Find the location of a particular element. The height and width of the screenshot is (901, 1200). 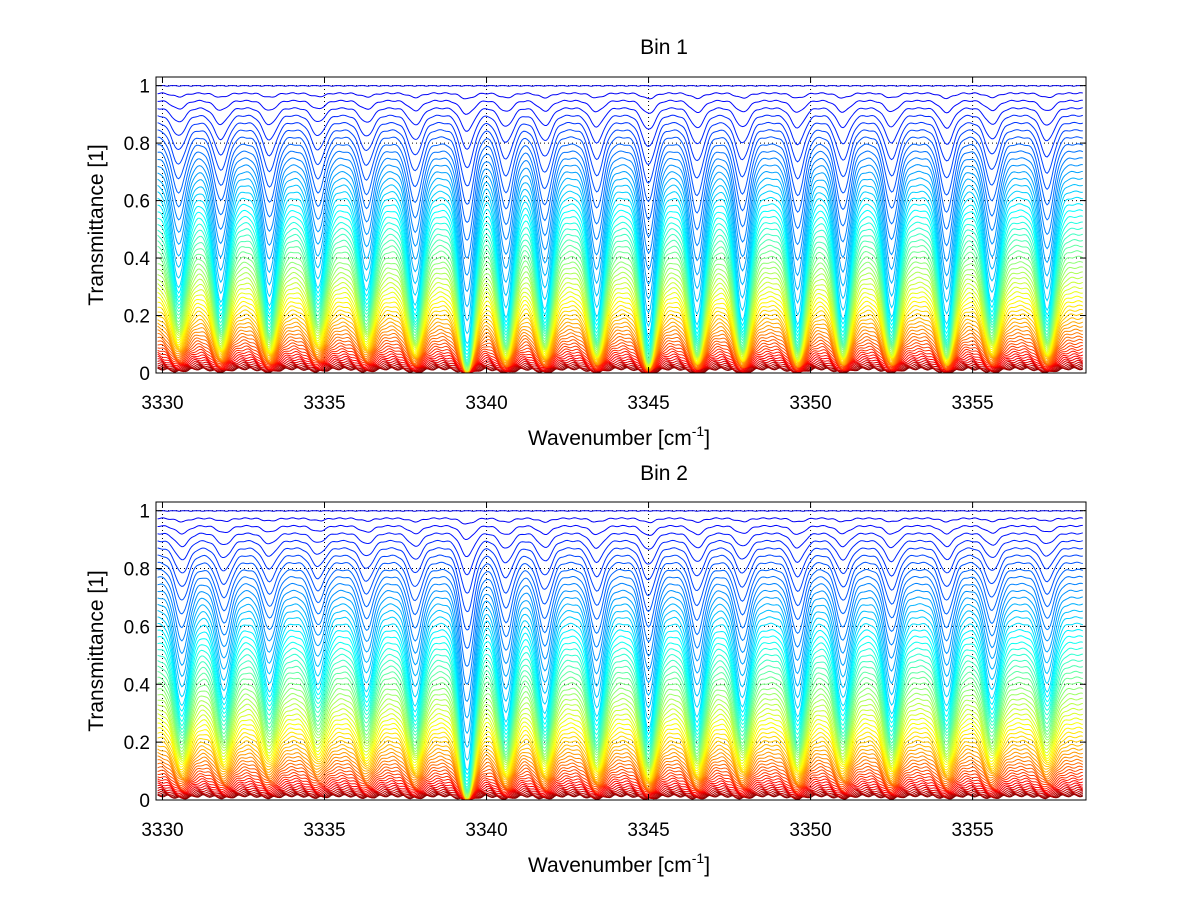

x-tick-label: 3350 is located at coordinates (810, 403).